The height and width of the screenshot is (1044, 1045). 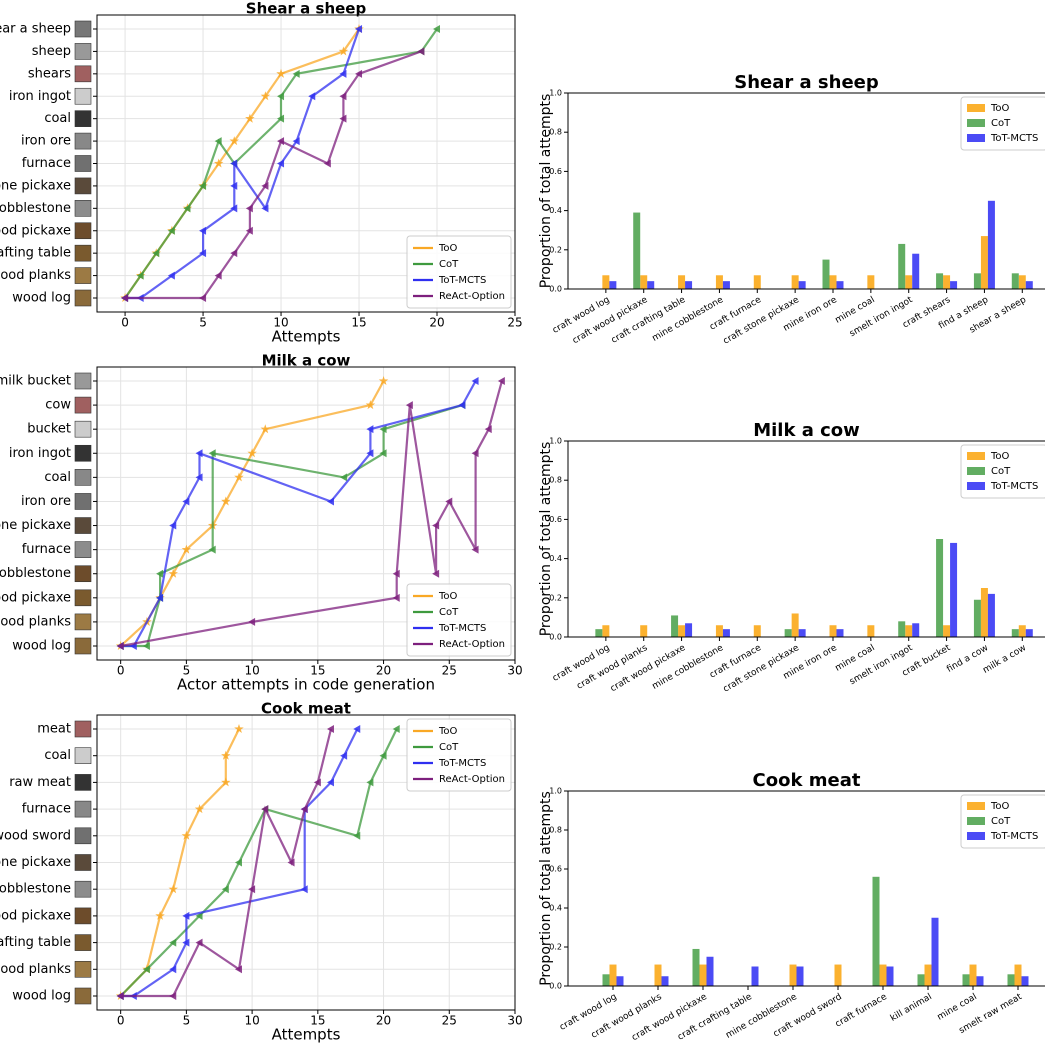 I want to click on y-tick-label: wood pickaxe, so click(x=35, y=915).